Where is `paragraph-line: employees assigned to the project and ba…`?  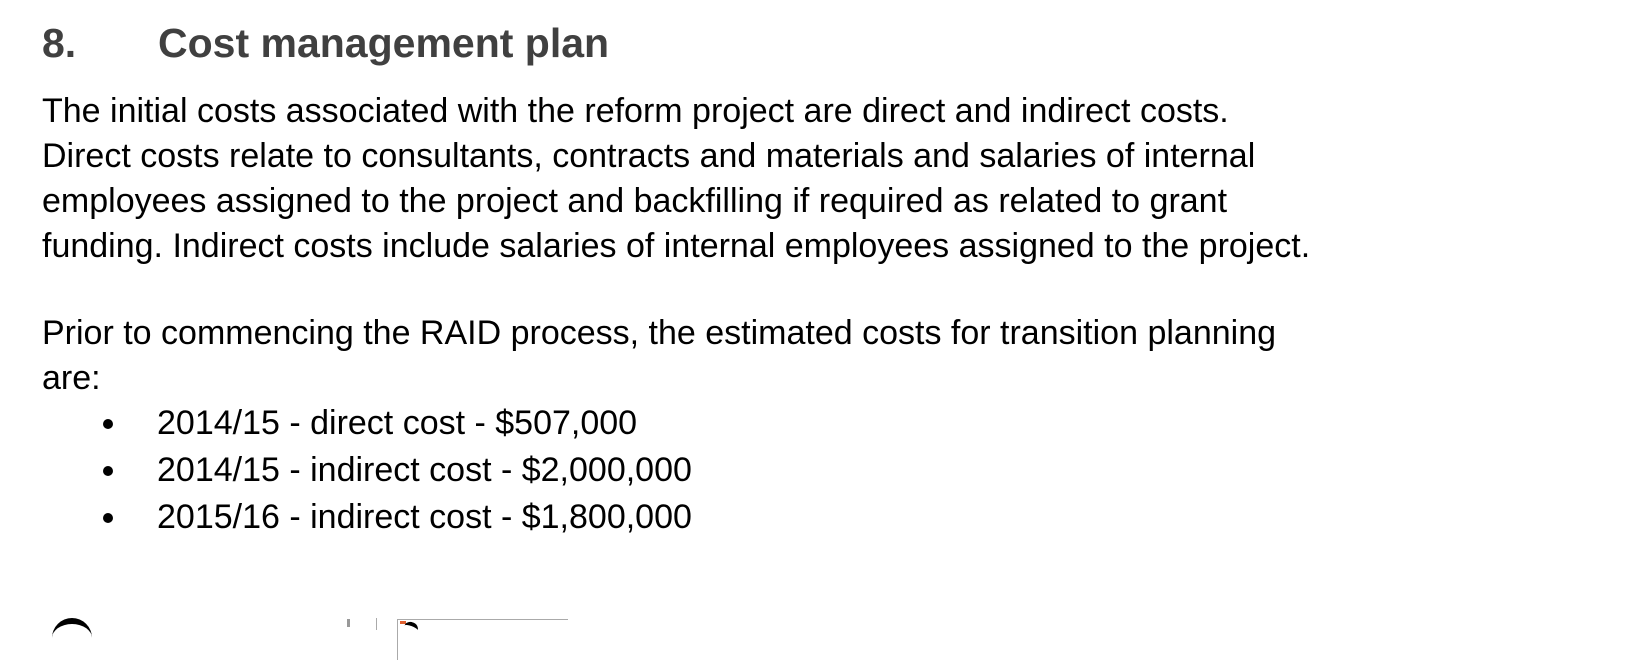 paragraph-line: employees assigned to the project and ba… is located at coordinates (635, 201).